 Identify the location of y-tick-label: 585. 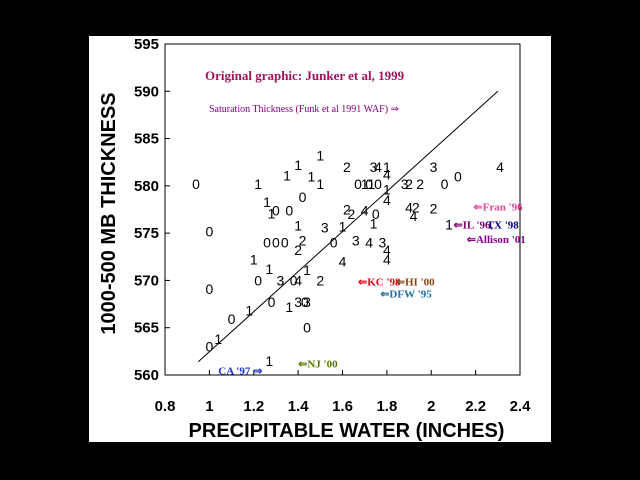
(146, 139).